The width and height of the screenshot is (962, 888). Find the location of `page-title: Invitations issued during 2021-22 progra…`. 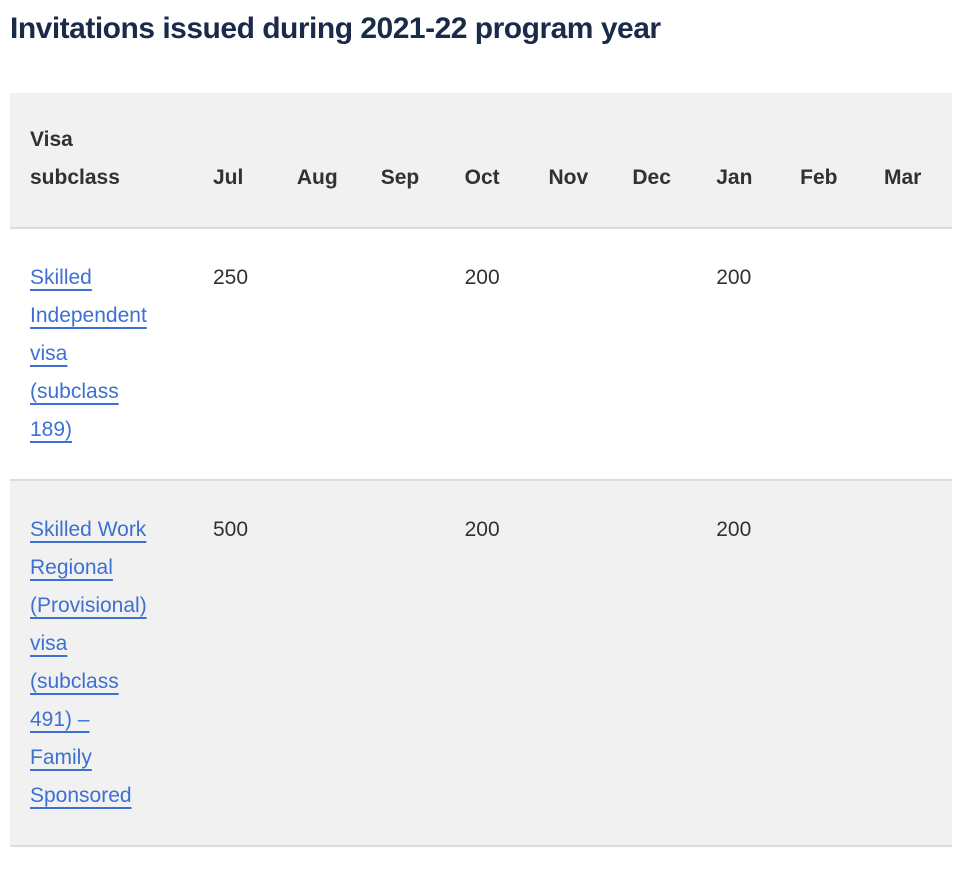

page-title: Invitations issued during 2021-22 progra… is located at coordinates (335, 28).